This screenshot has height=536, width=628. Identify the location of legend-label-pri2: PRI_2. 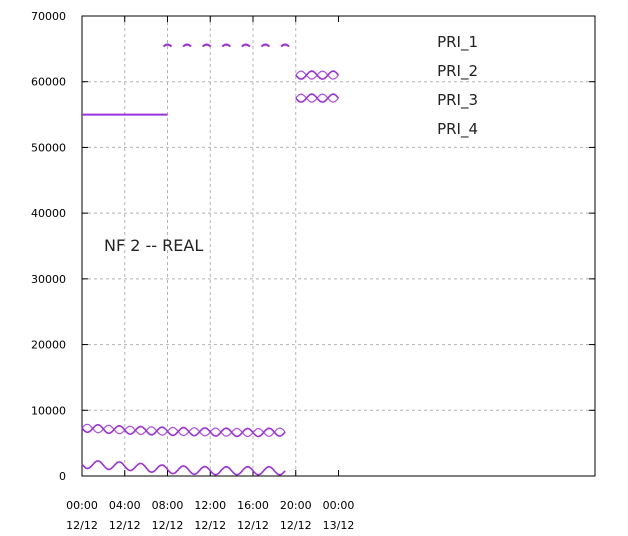
(457, 71).